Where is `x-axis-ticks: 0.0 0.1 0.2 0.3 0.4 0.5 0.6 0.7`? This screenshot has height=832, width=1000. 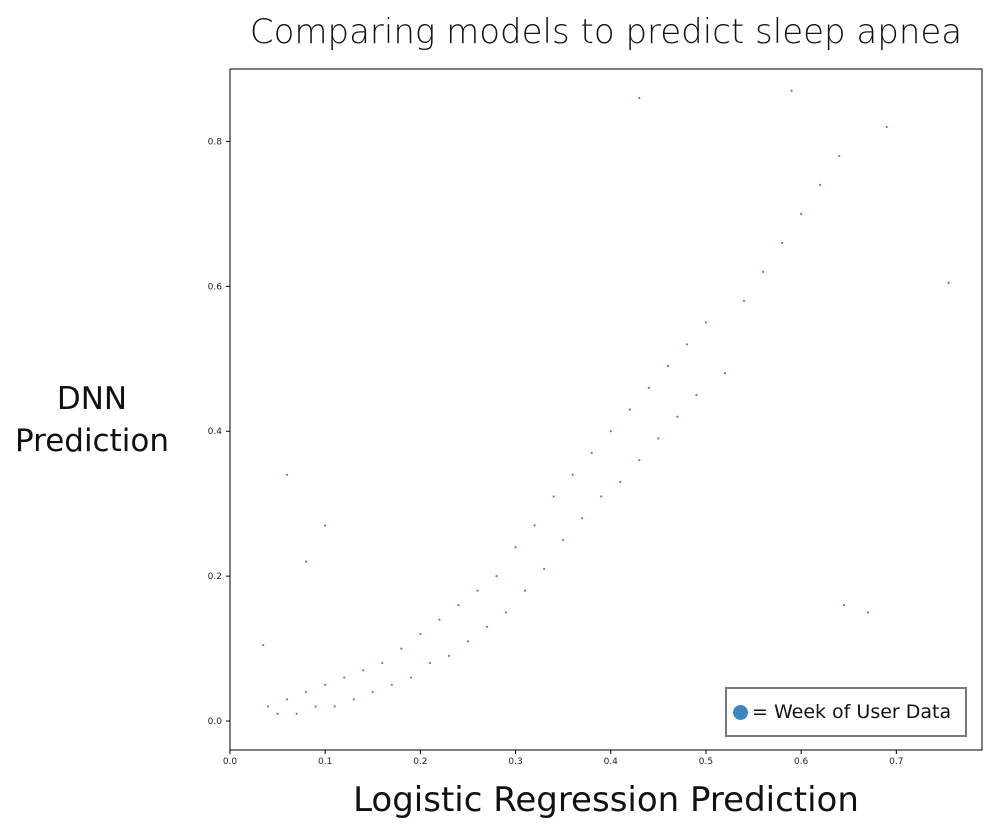 x-axis-ticks: 0.0 0.1 0.2 0.3 0.4 0.5 0.6 0.7 is located at coordinates (563, 758).